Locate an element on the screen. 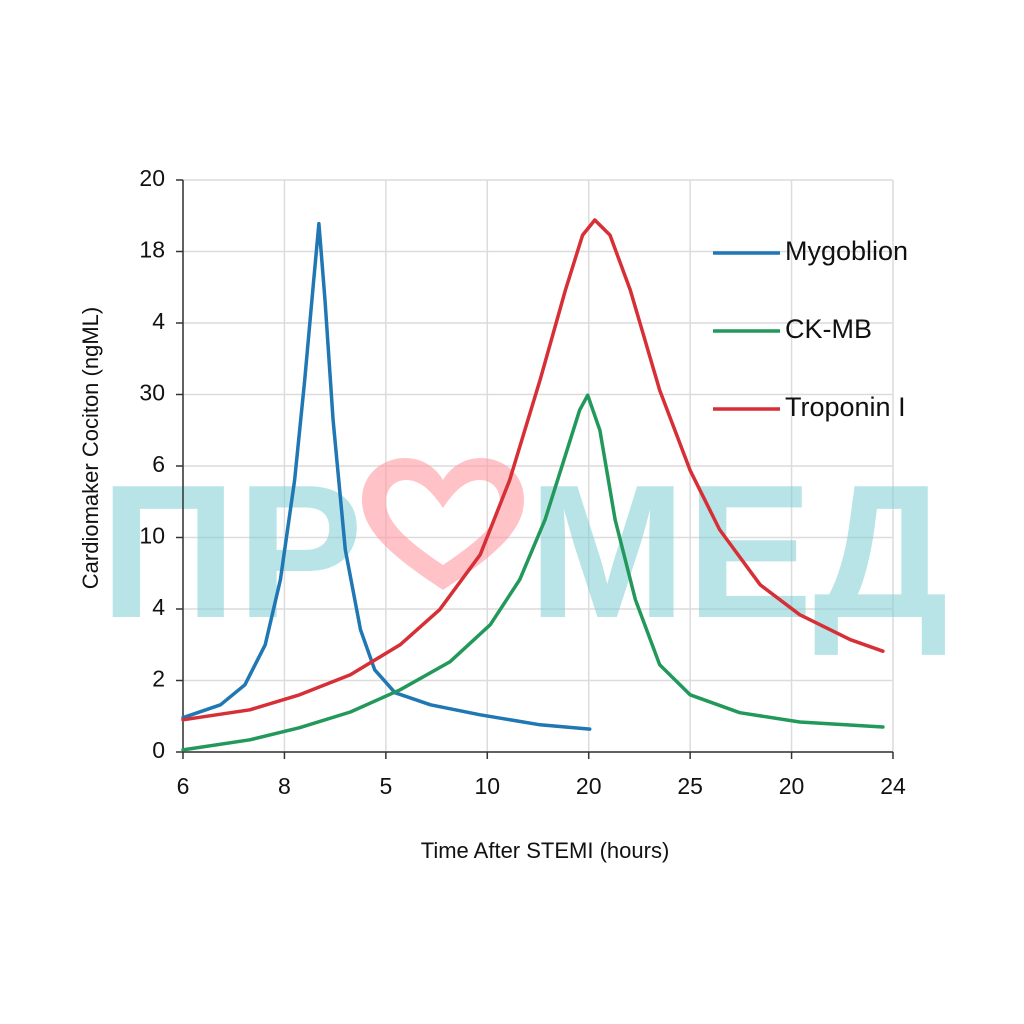  y-tick-label: 10 is located at coordinates (152, 536).